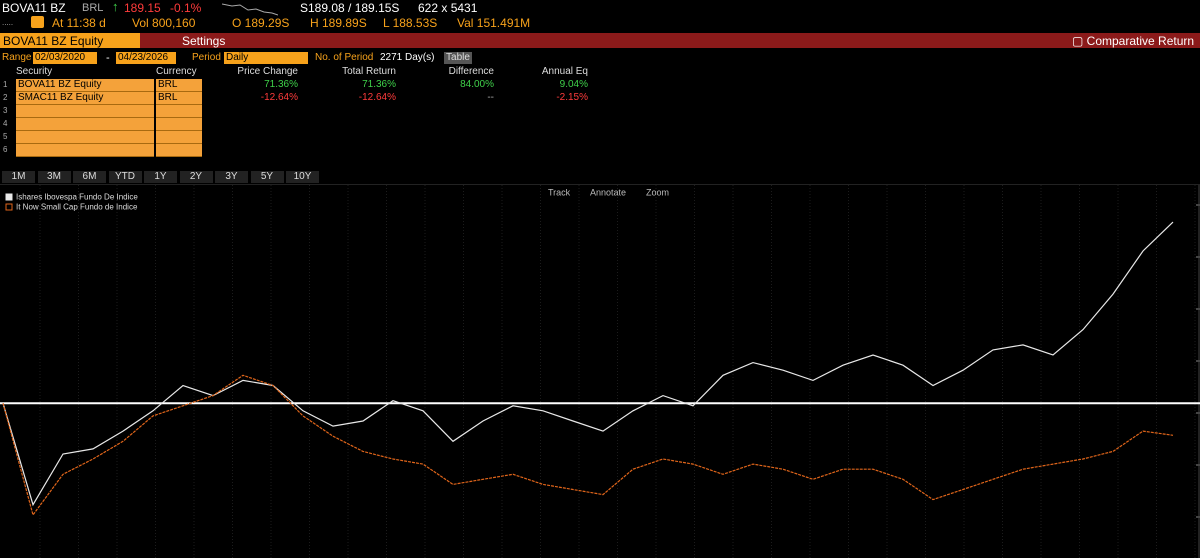  Describe the element at coordinates (448, 8) in the screenshot. I see `size: 622 x 5431` at that location.